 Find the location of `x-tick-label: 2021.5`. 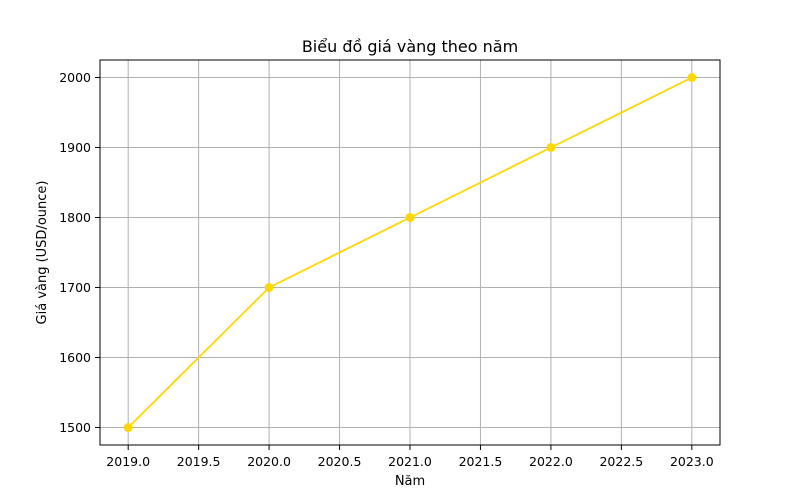

x-tick-label: 2021.5 is located at coordinates (481, 461).